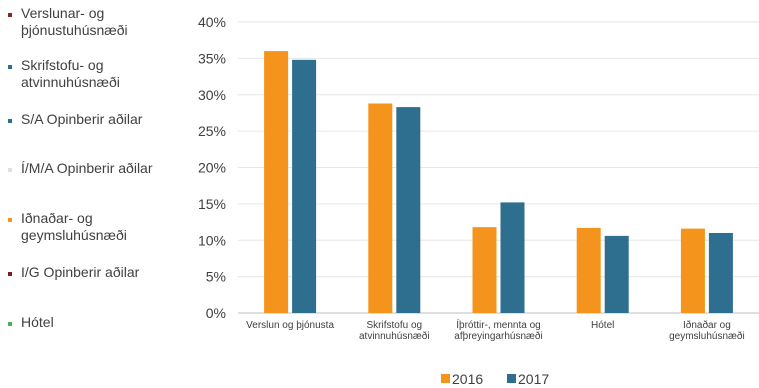 This screenshot has height=388, width=759. What do you see at coordinates (707, 325) in the screenshot?
I see `x-tick-label: Iðnaðar og` at bounding box center [707, 325].